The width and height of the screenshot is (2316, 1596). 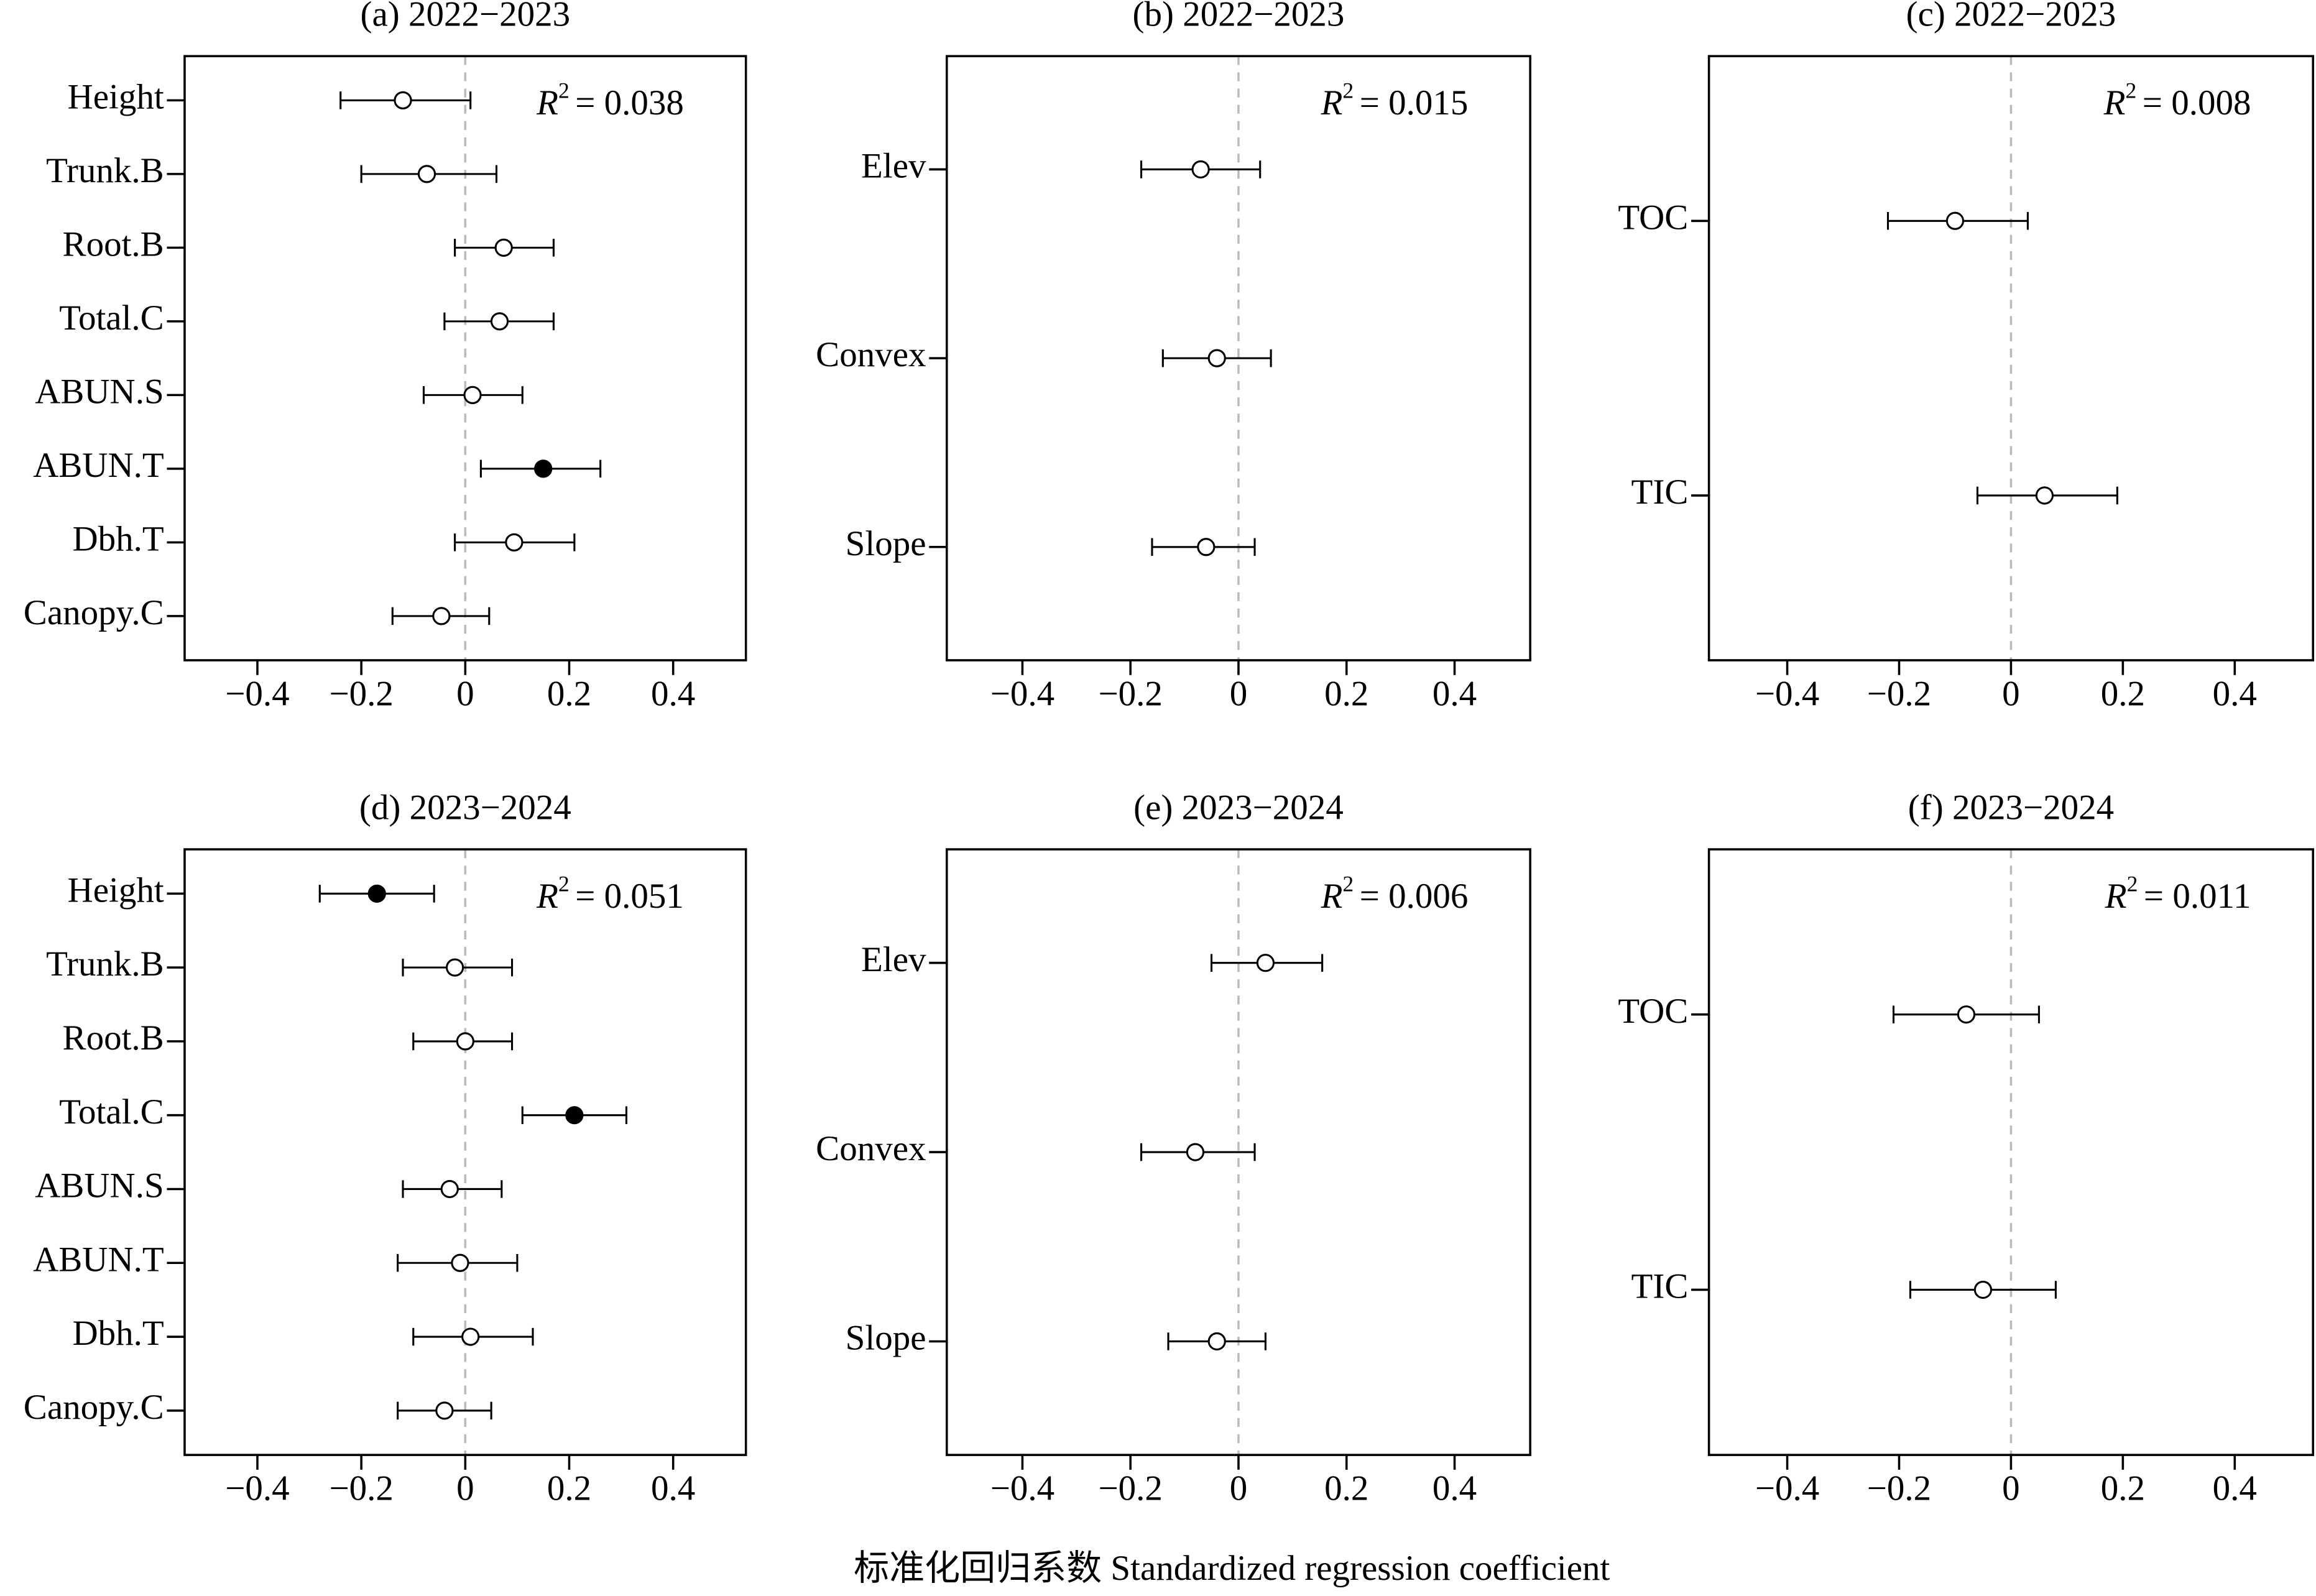 What do you see at coordinates (2011, 17) in the screenshot?
I see `panel-title: (c) 2022−2023` at bounding box center [2011, 17].